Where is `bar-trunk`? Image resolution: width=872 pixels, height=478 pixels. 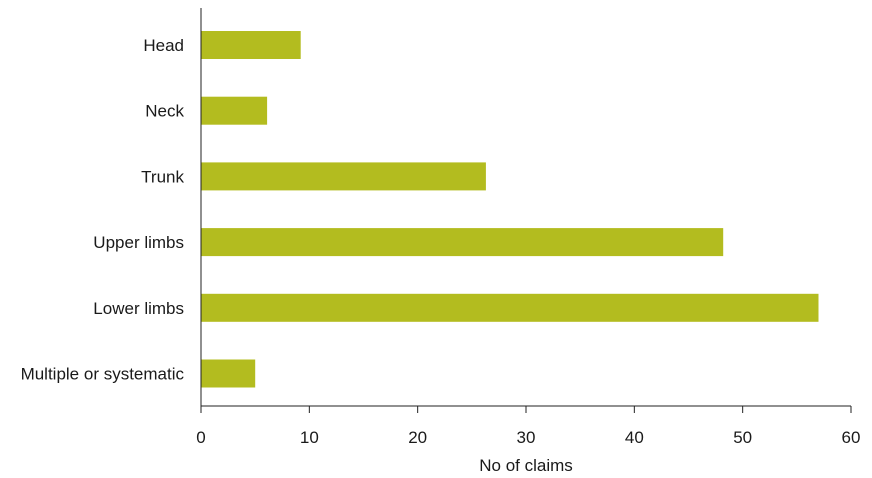
bar-trunk is located at coordinates (343, 176).